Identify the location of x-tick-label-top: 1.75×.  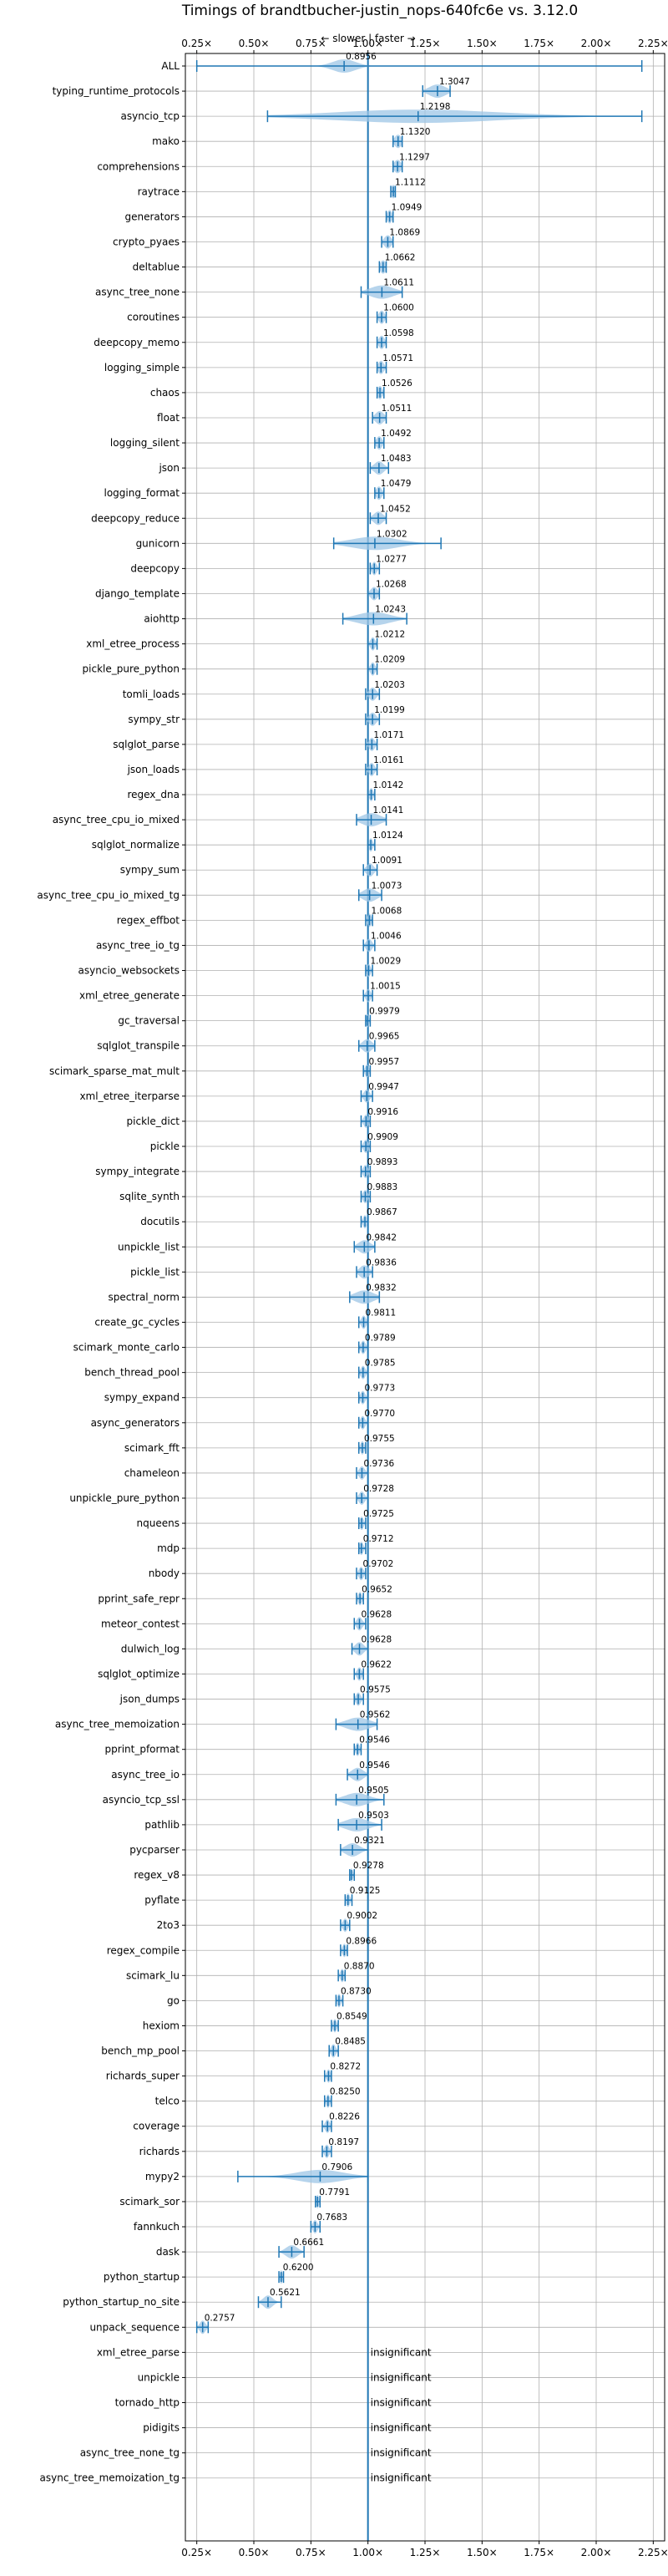
(539, 43).